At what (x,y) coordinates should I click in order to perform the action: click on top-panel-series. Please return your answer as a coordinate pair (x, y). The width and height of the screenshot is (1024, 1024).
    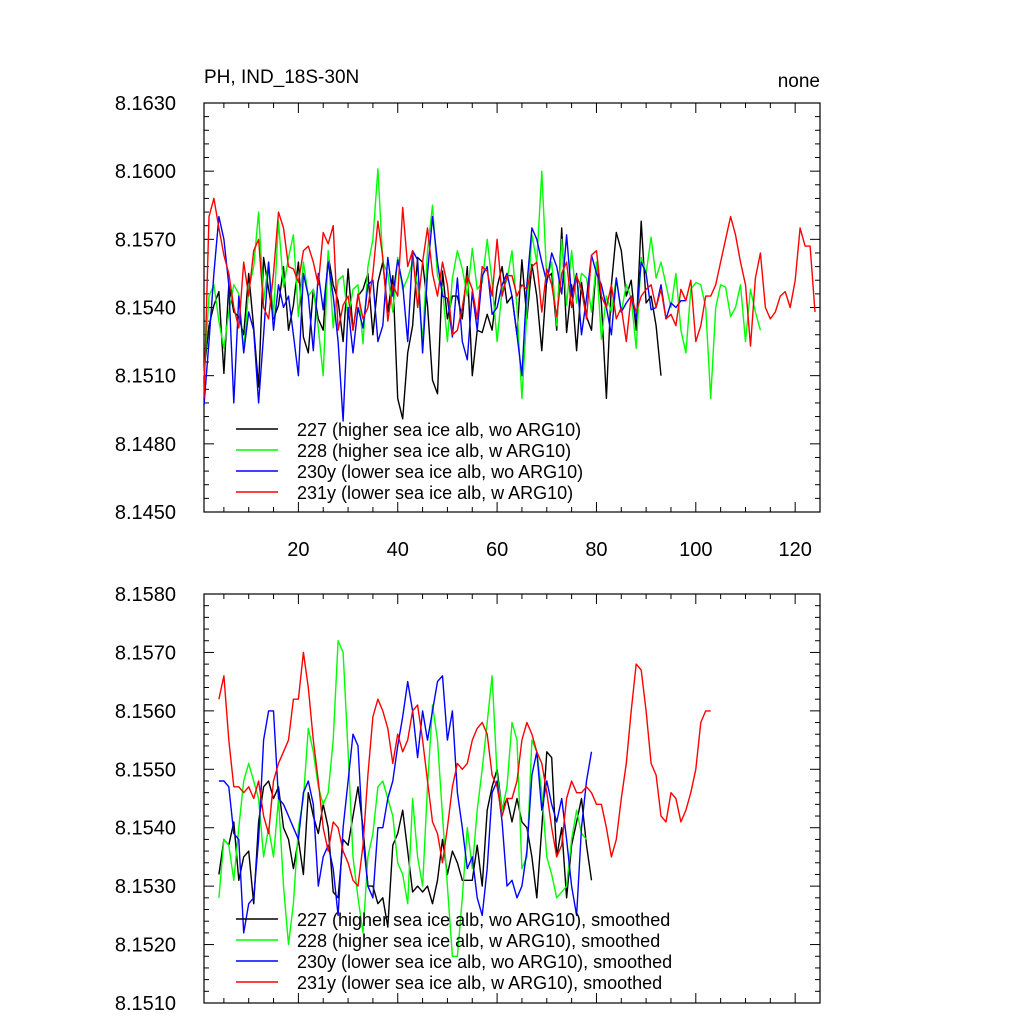
    Looking at the image, I should click on (509, 295).